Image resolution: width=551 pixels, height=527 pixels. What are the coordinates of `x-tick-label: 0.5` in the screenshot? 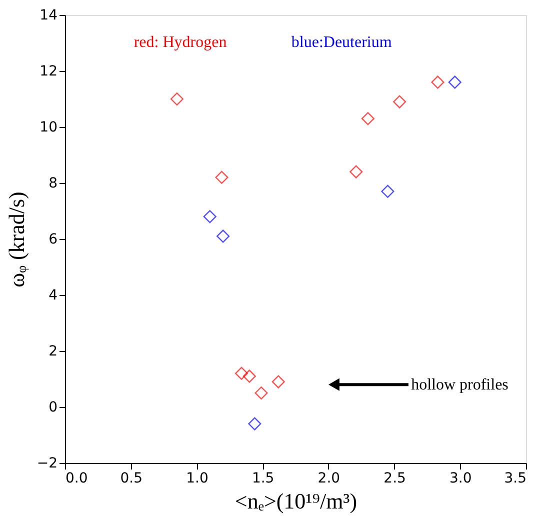 It's located at (131, 478).